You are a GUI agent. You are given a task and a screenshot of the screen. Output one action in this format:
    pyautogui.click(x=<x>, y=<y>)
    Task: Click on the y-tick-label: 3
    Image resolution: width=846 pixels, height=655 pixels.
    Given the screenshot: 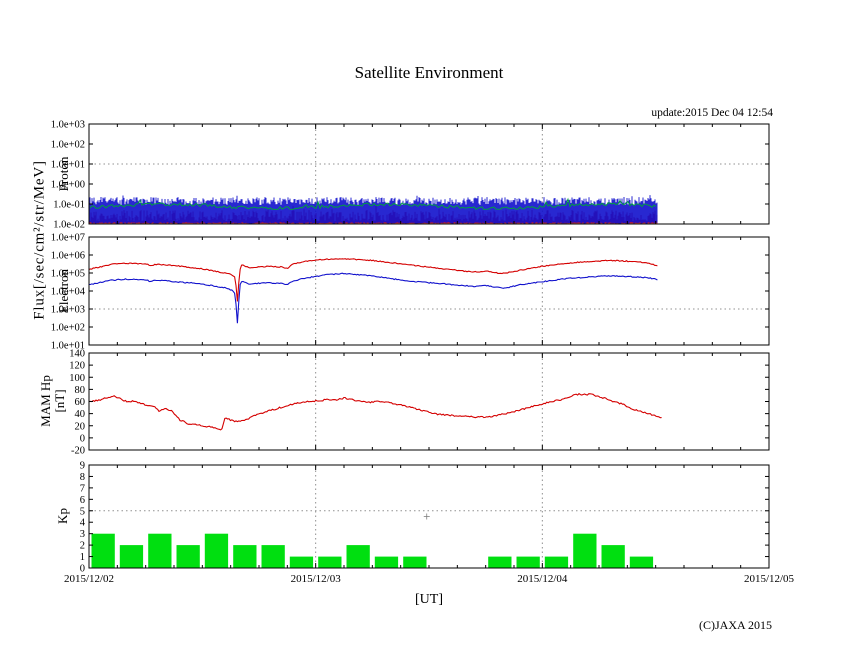 What is the action you would take?
    pyautogui.click(x=82, y=534)
    